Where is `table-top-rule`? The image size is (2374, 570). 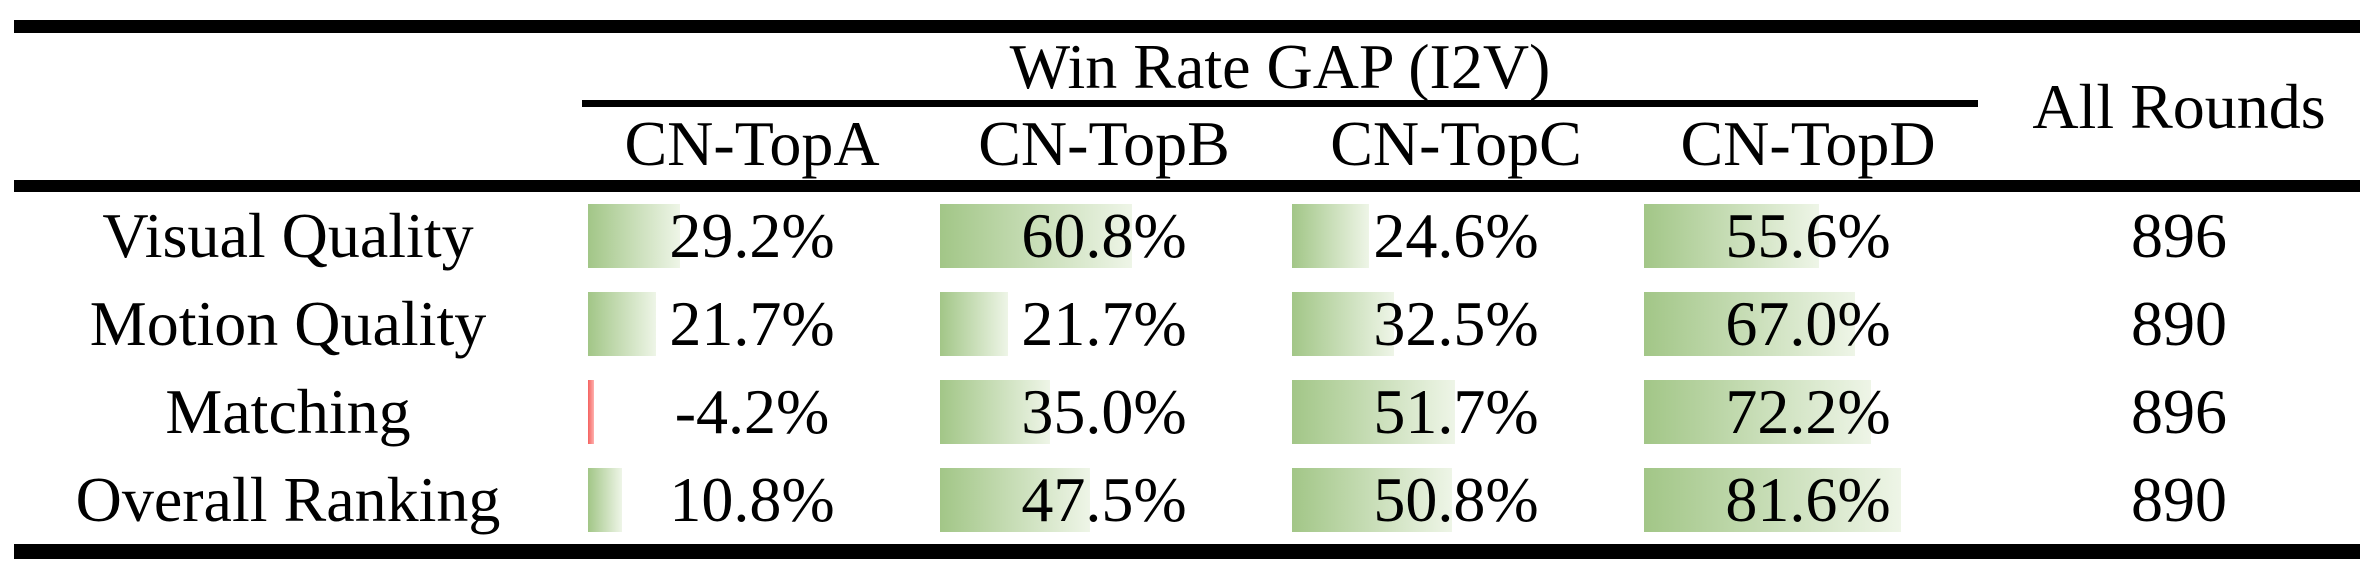 table-top-rule is located at coordinates (1187, 26).